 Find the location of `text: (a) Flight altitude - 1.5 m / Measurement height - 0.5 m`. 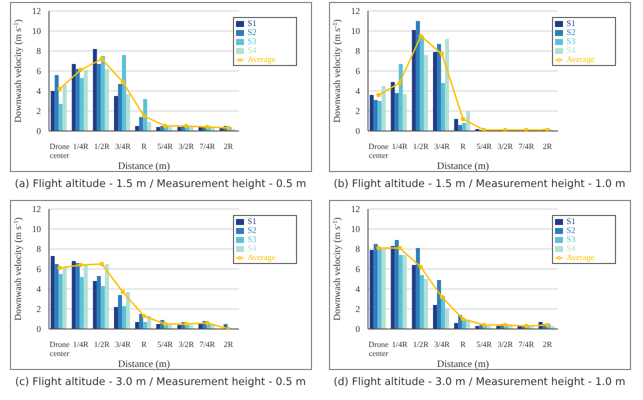

text: (a) Flight altitude - 1.5 m / Measurement height - 0.5 m is located at coordinates (161, 184).